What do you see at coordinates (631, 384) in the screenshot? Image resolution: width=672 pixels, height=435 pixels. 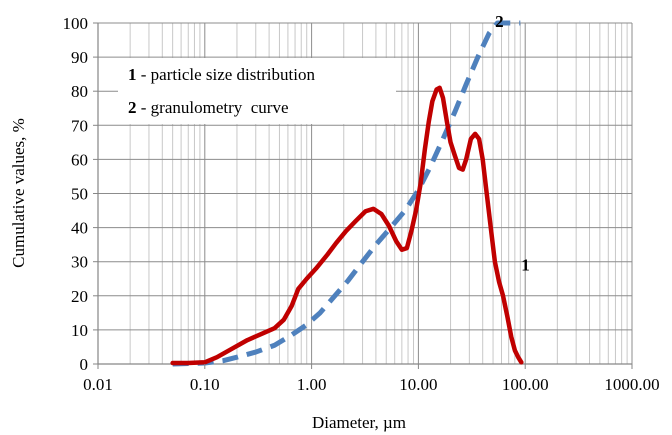 I see `x-tick-label: 1000.00` at bounding box center [631, 384].